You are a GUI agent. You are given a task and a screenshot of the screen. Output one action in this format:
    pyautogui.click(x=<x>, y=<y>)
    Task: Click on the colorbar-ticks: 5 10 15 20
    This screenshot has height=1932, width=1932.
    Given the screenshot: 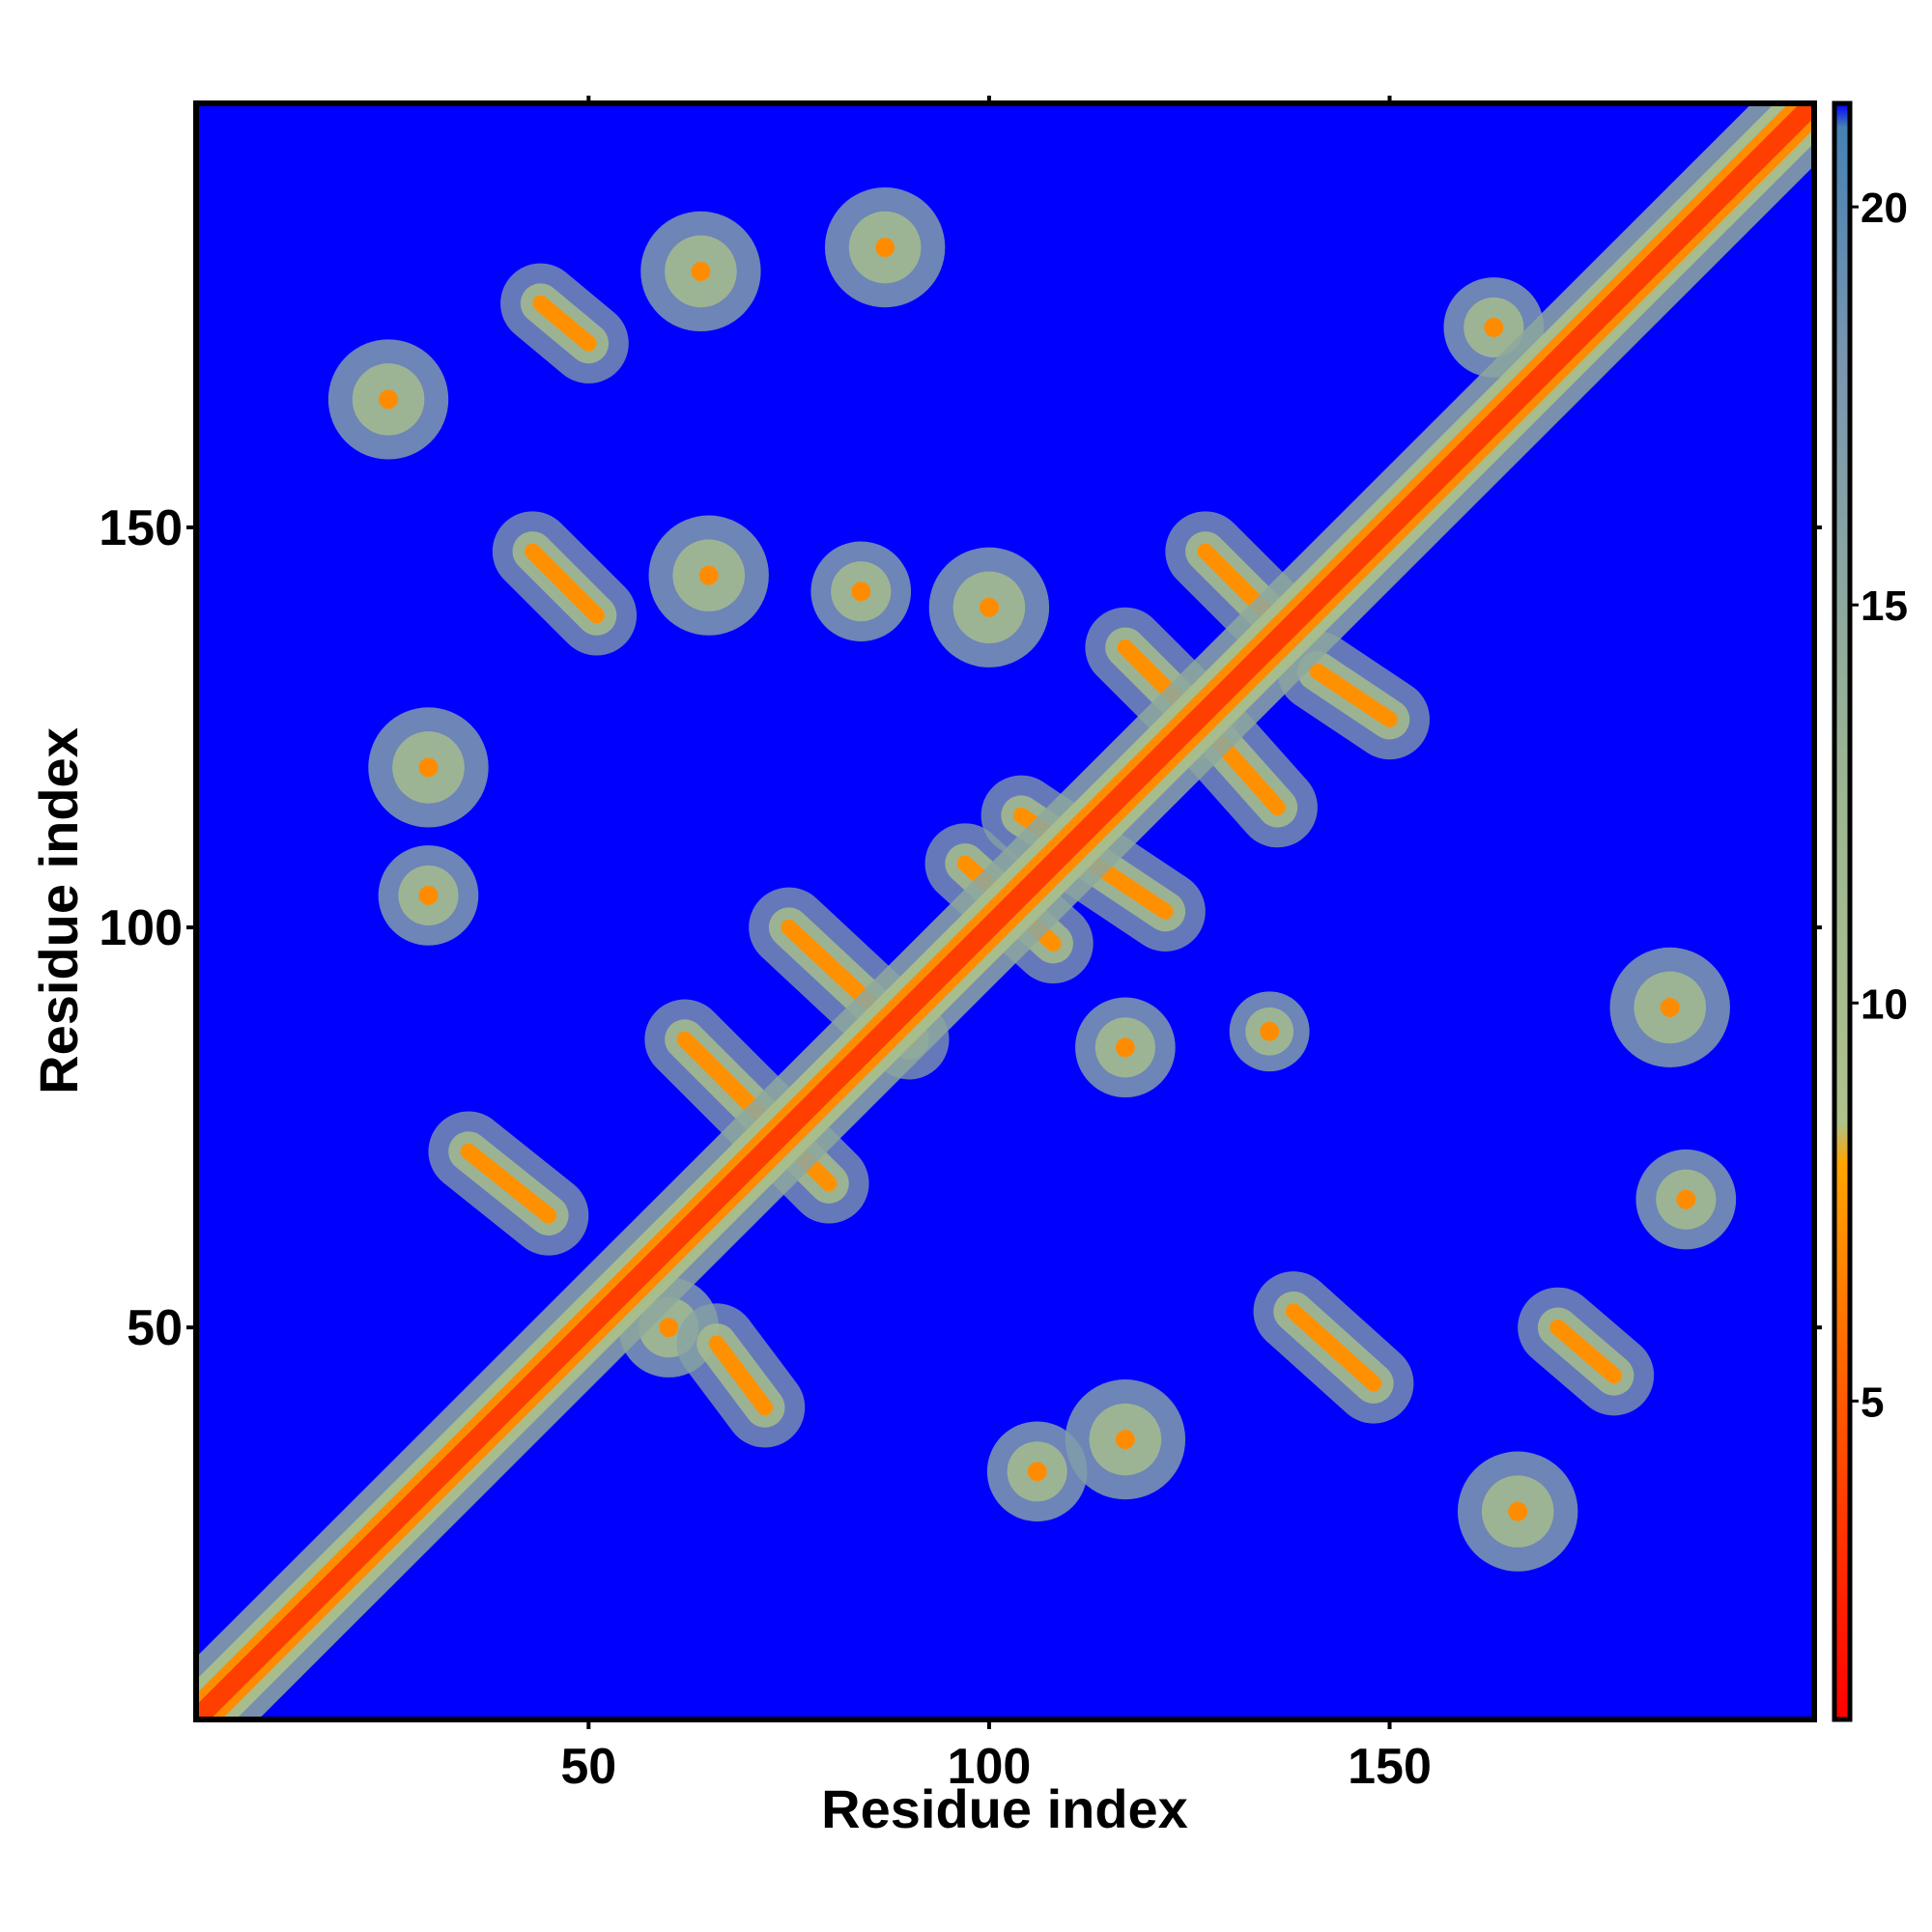 What is the action you would take?
    pyautogui.click(x=1879, y=805)
    